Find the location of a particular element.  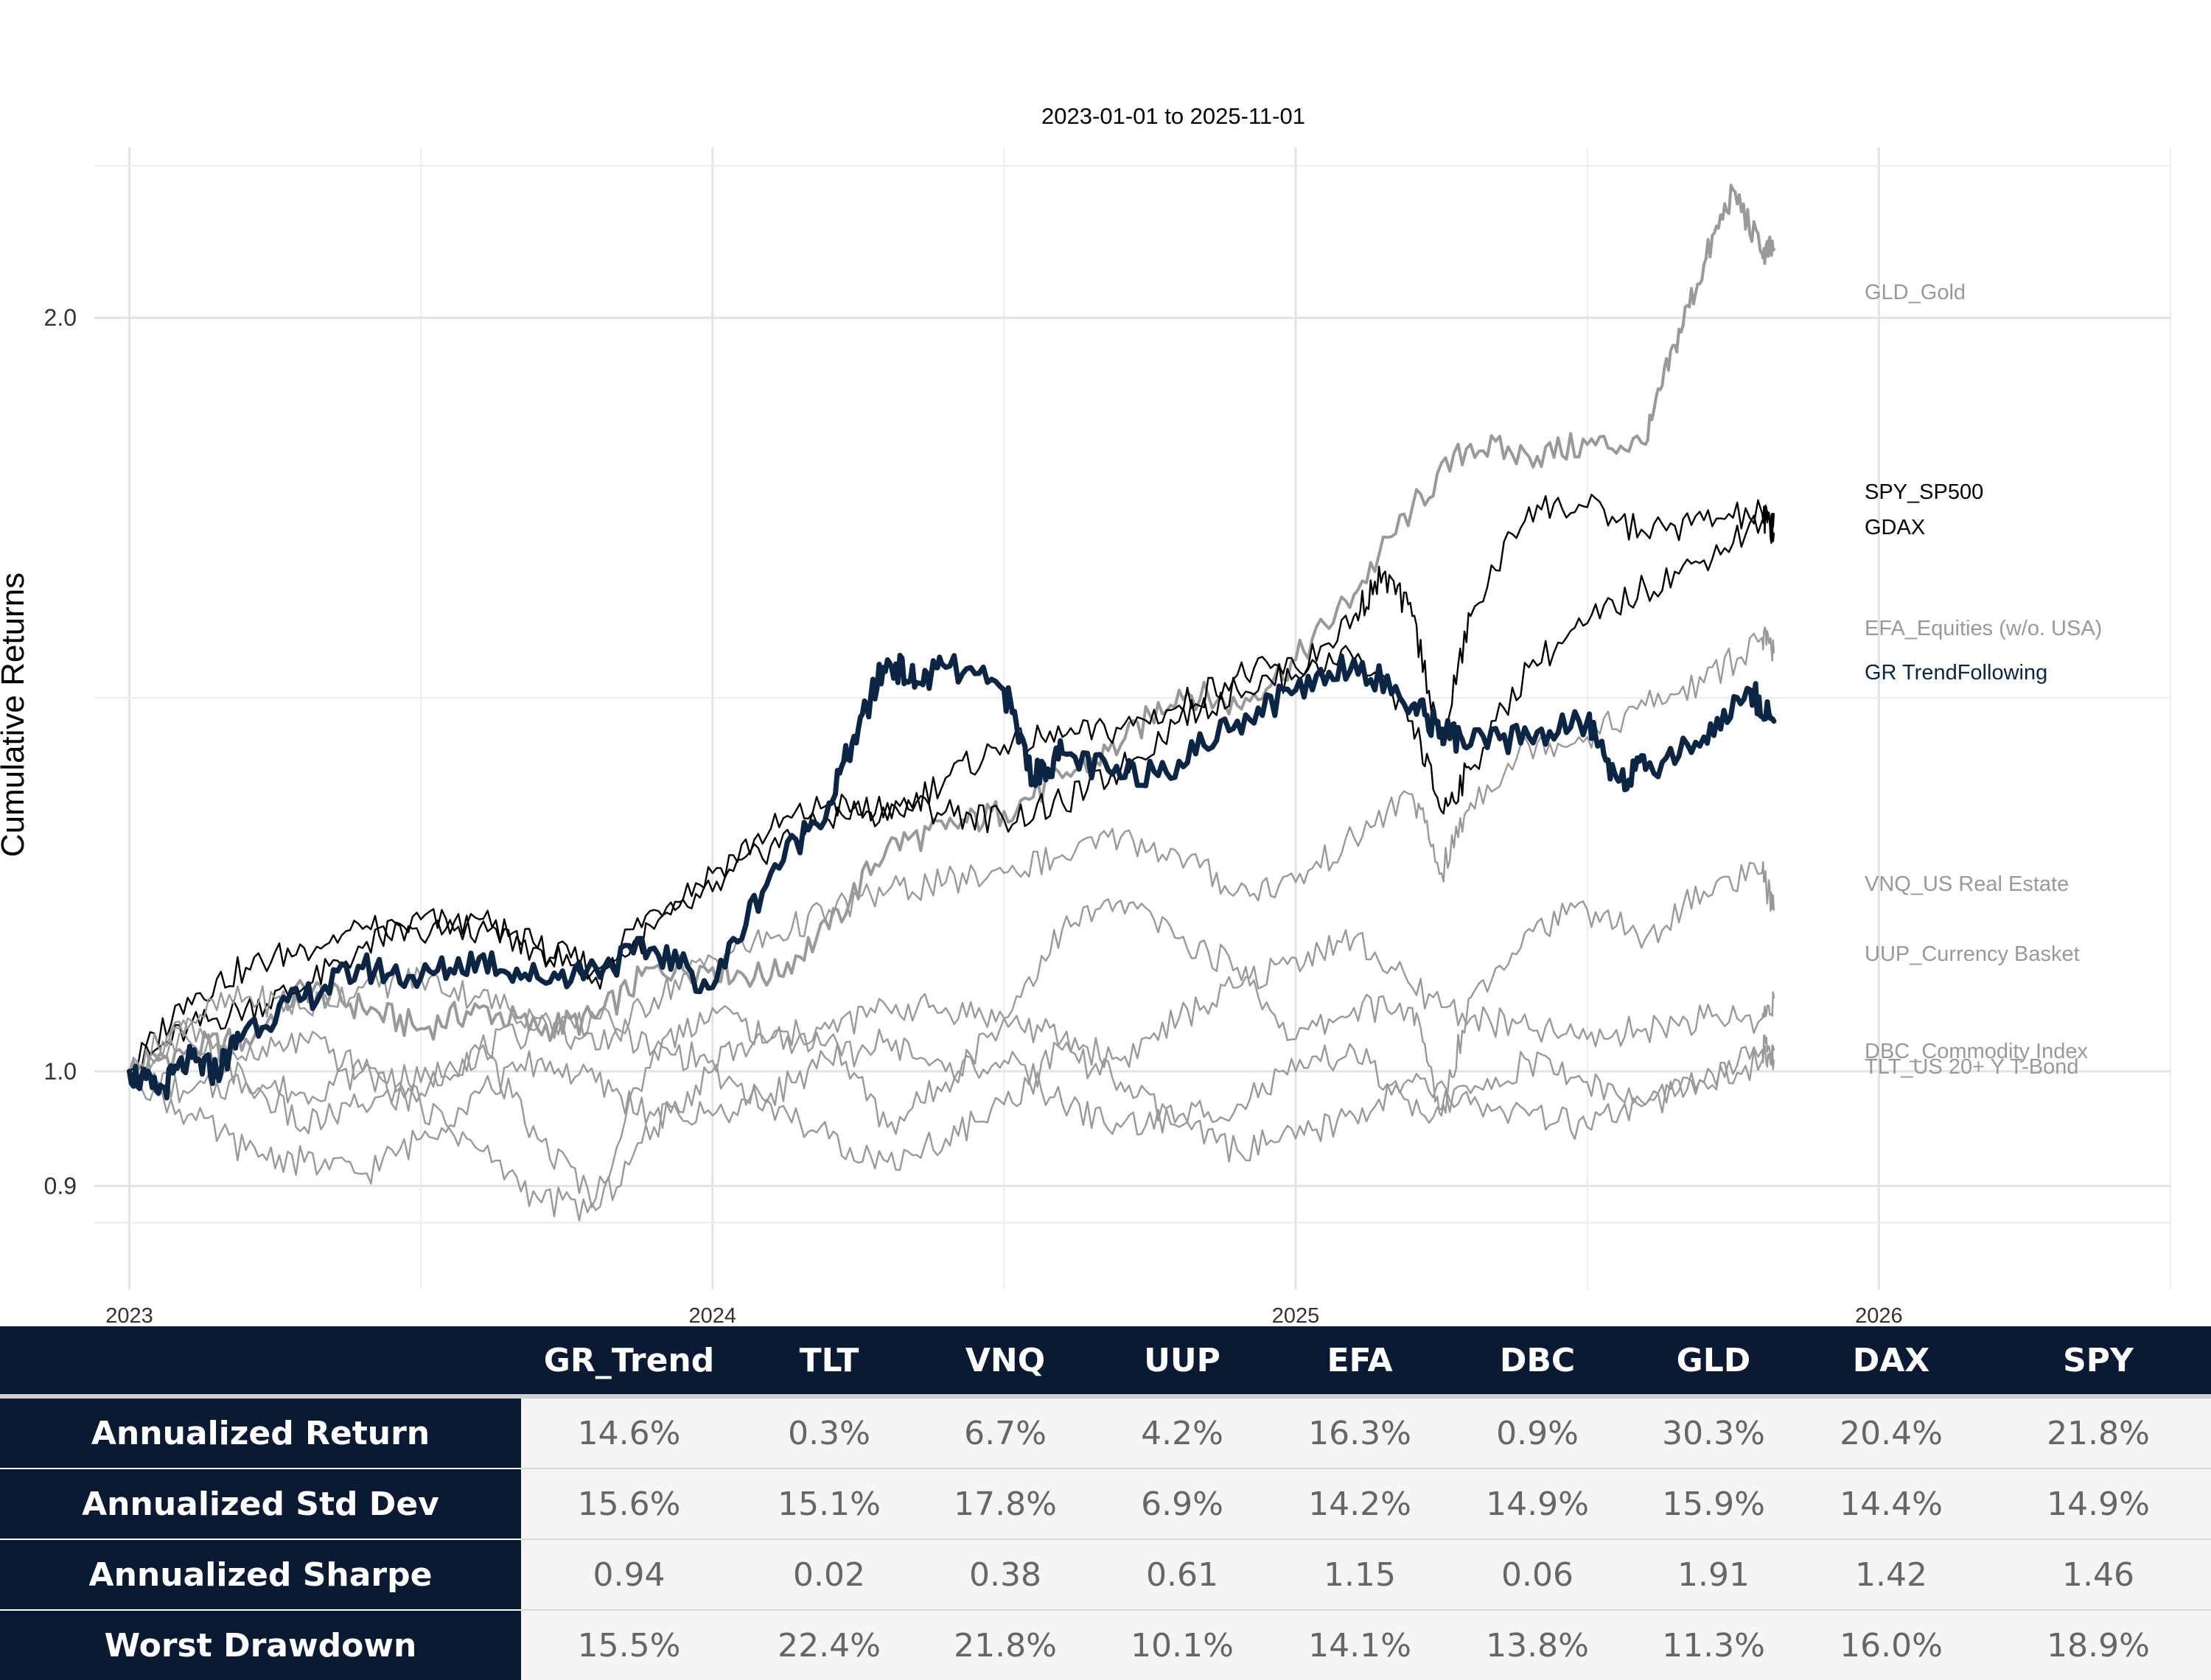

stats-cell: 18.9% is located at coordinates (2098, 1645).